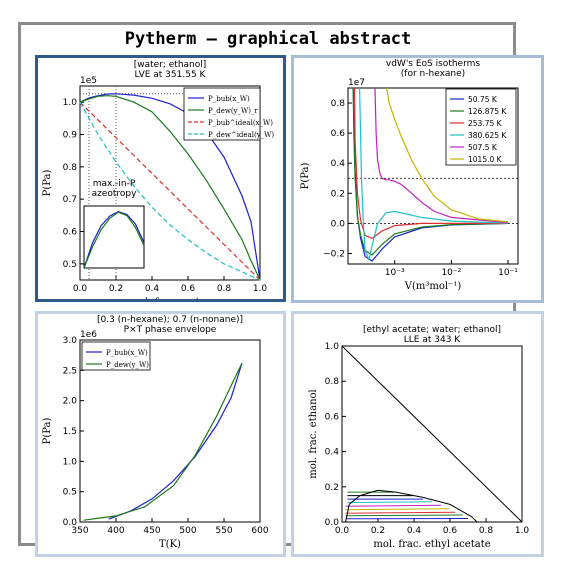 The image size is (567, 567). I want to click on chart-title: [water; ethanol], so click(170, 65).